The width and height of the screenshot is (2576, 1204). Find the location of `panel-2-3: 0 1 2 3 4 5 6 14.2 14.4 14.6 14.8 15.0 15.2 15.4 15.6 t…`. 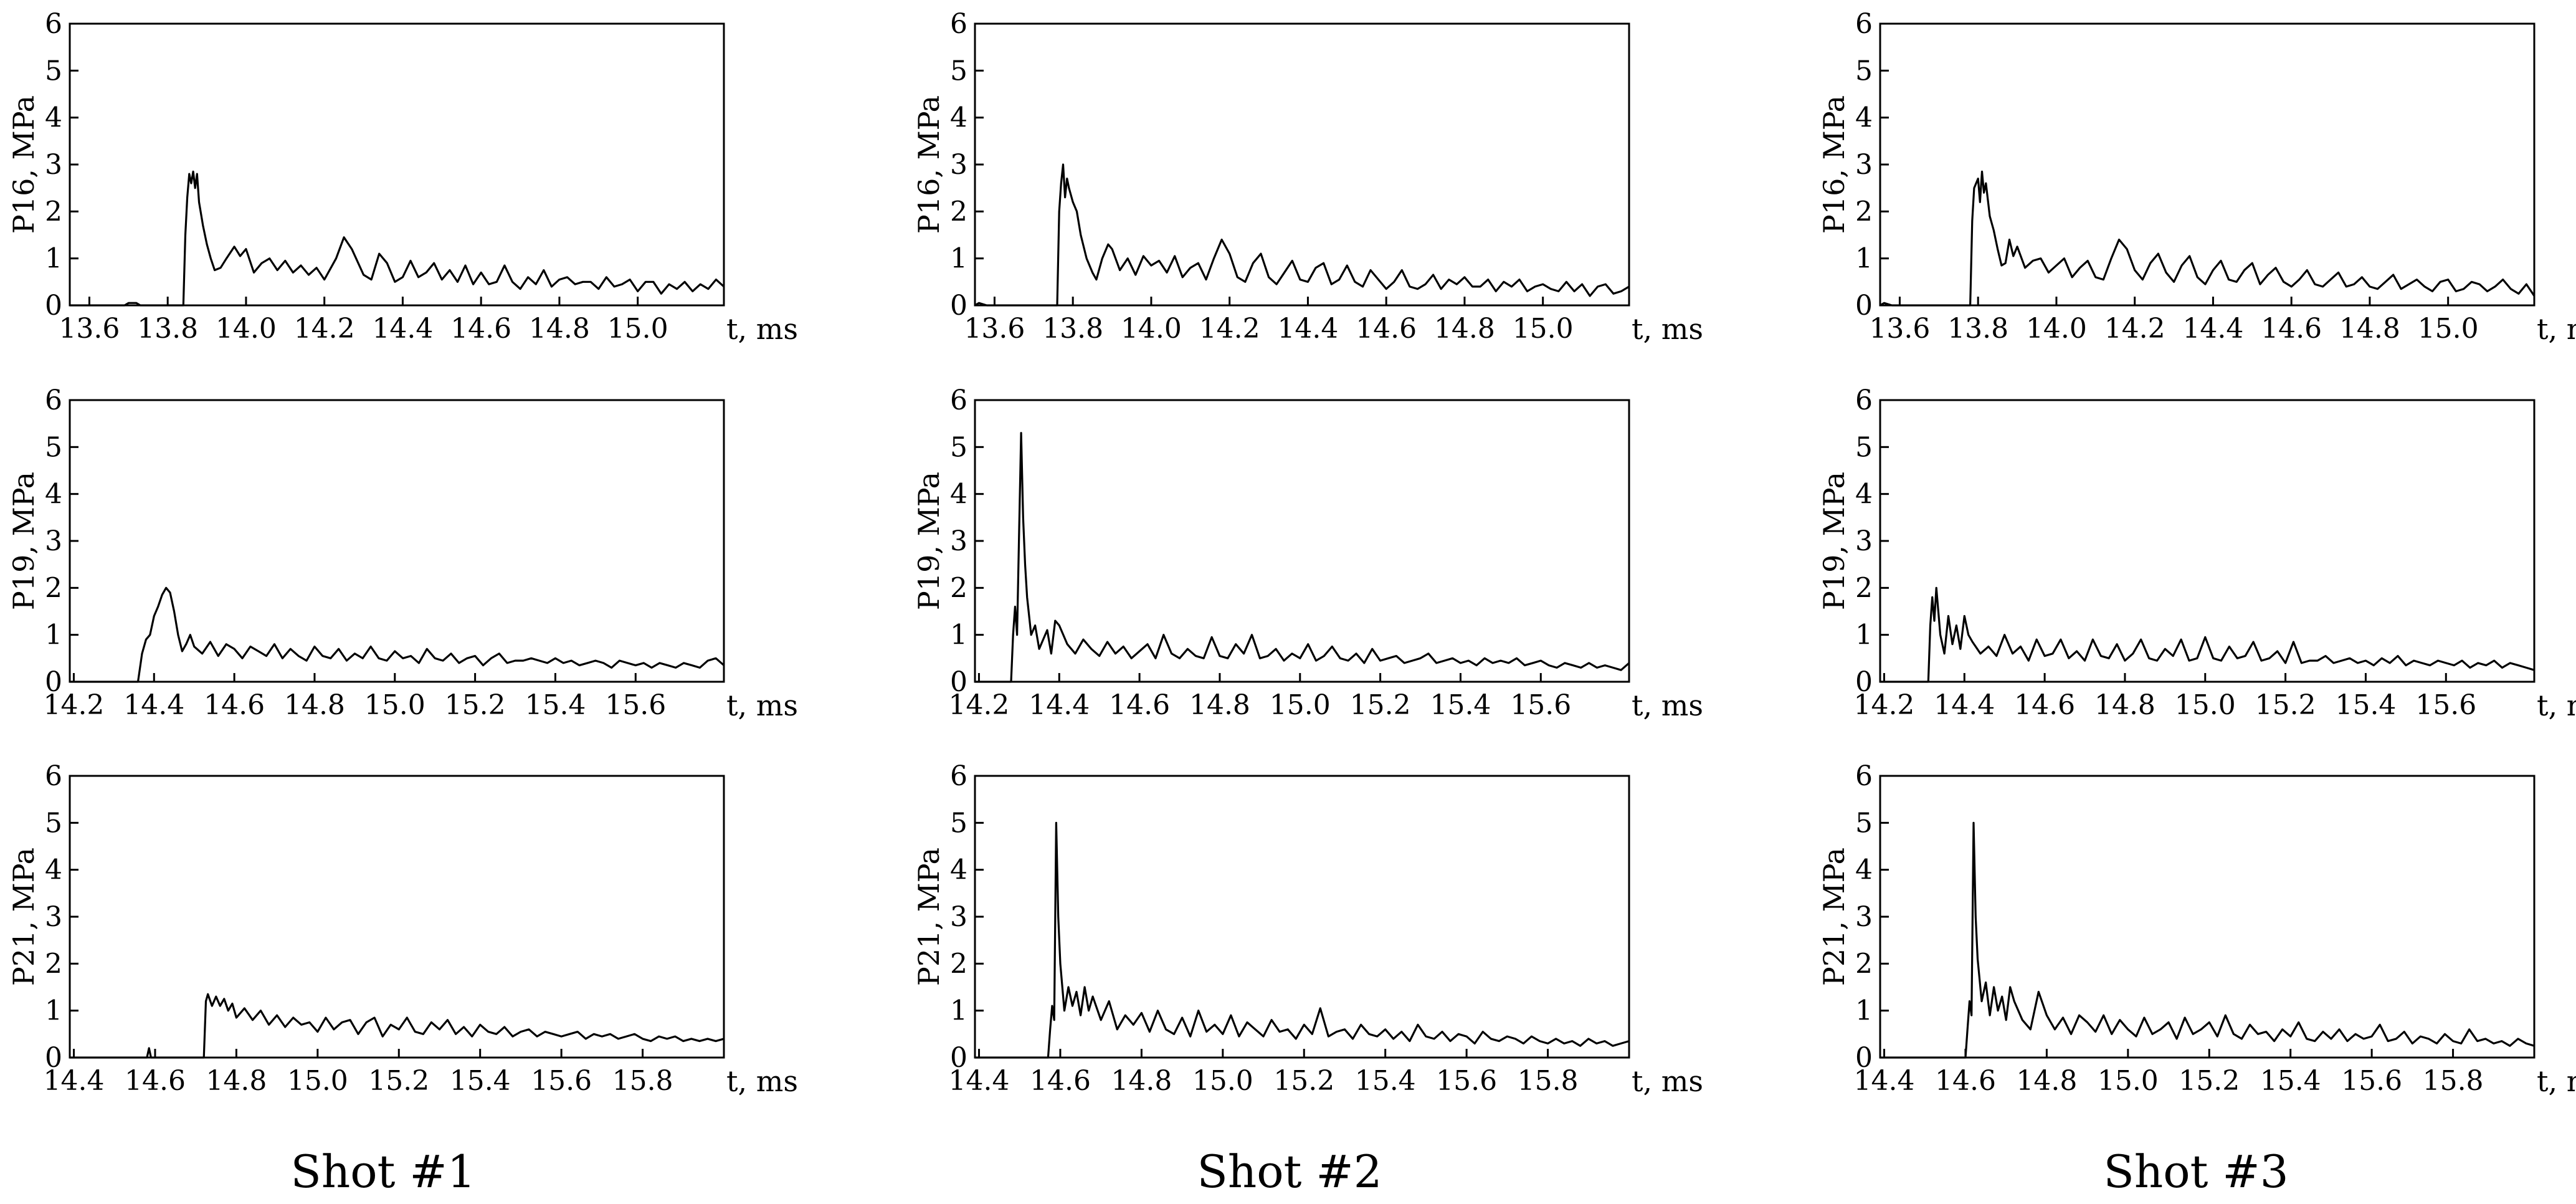

panel-2-3: 0 1 2 3 4 5 6 14.2 14.4 14.6 14.8 15.0 15.2 15.4 15.6 t… is located at coordinates (2196, 553).